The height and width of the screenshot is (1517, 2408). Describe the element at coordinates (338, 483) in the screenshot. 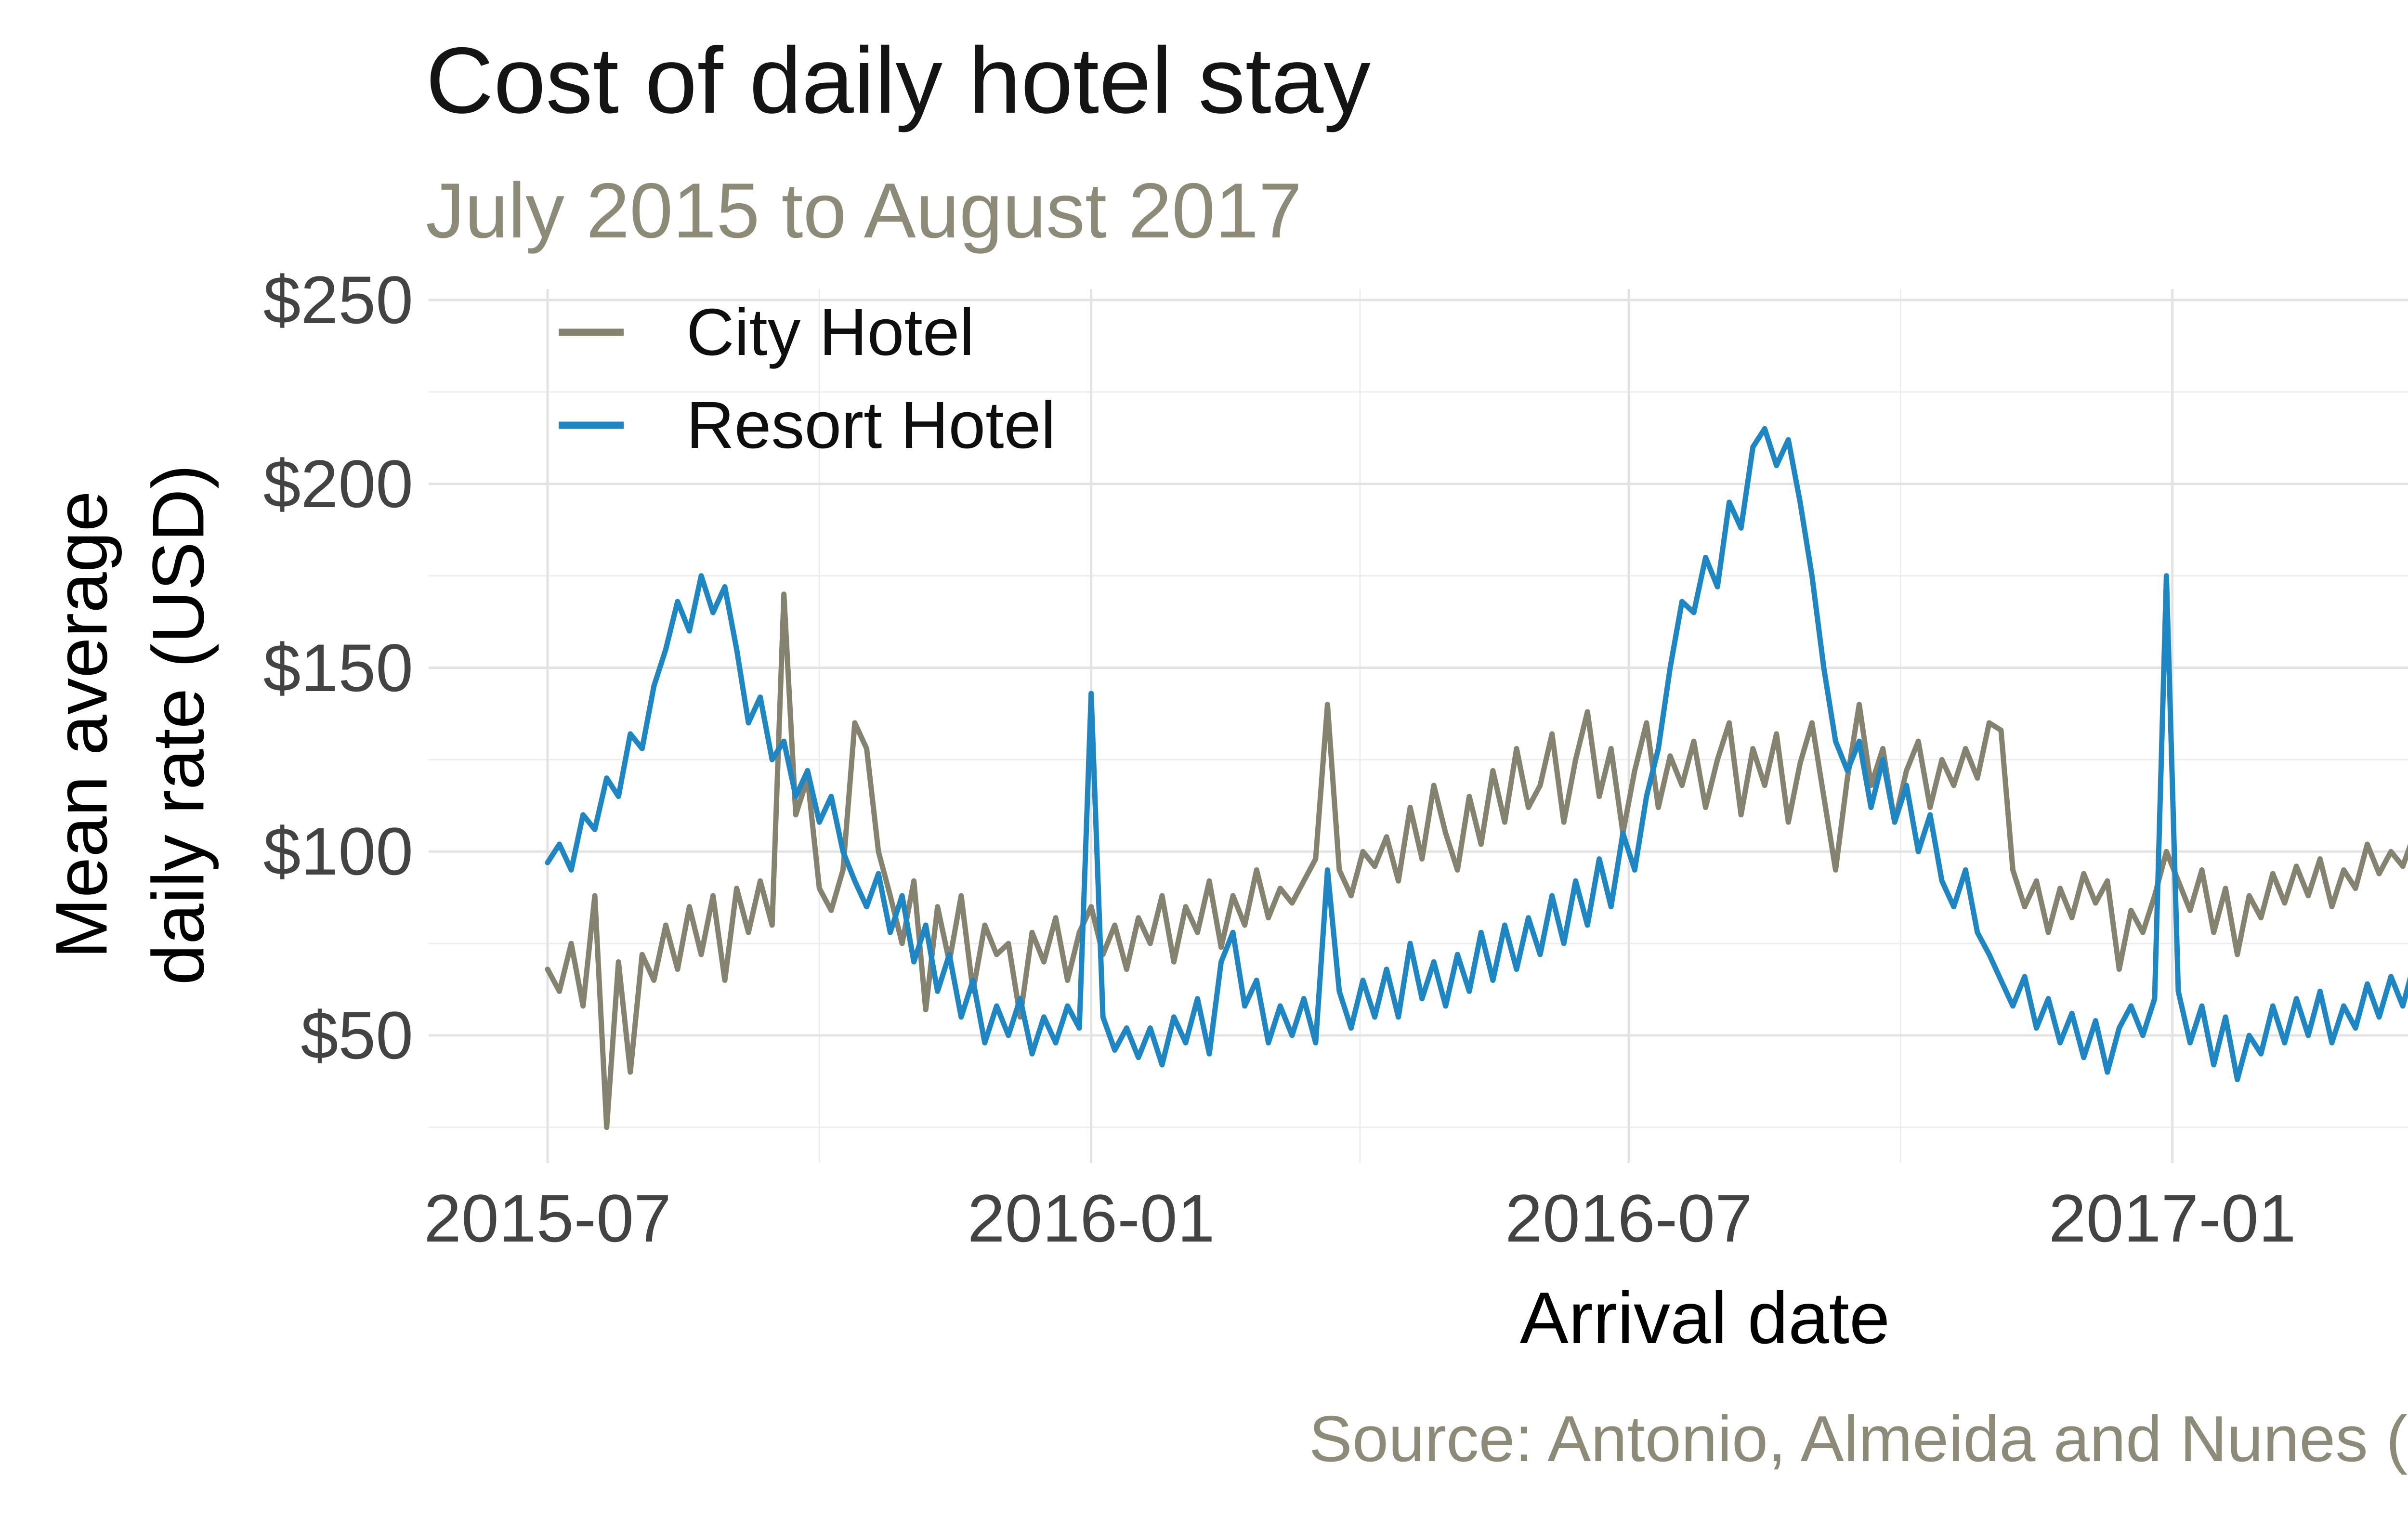

I see `y-tick-label: $200` at that location.